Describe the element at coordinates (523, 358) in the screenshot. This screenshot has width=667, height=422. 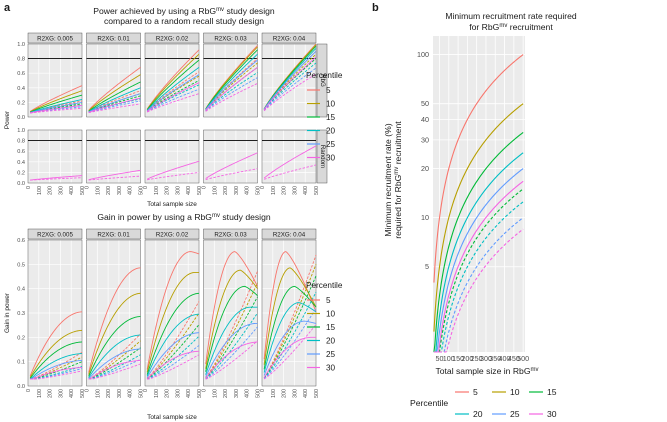
I see `recruit-x-tick-label: 500` at that location.